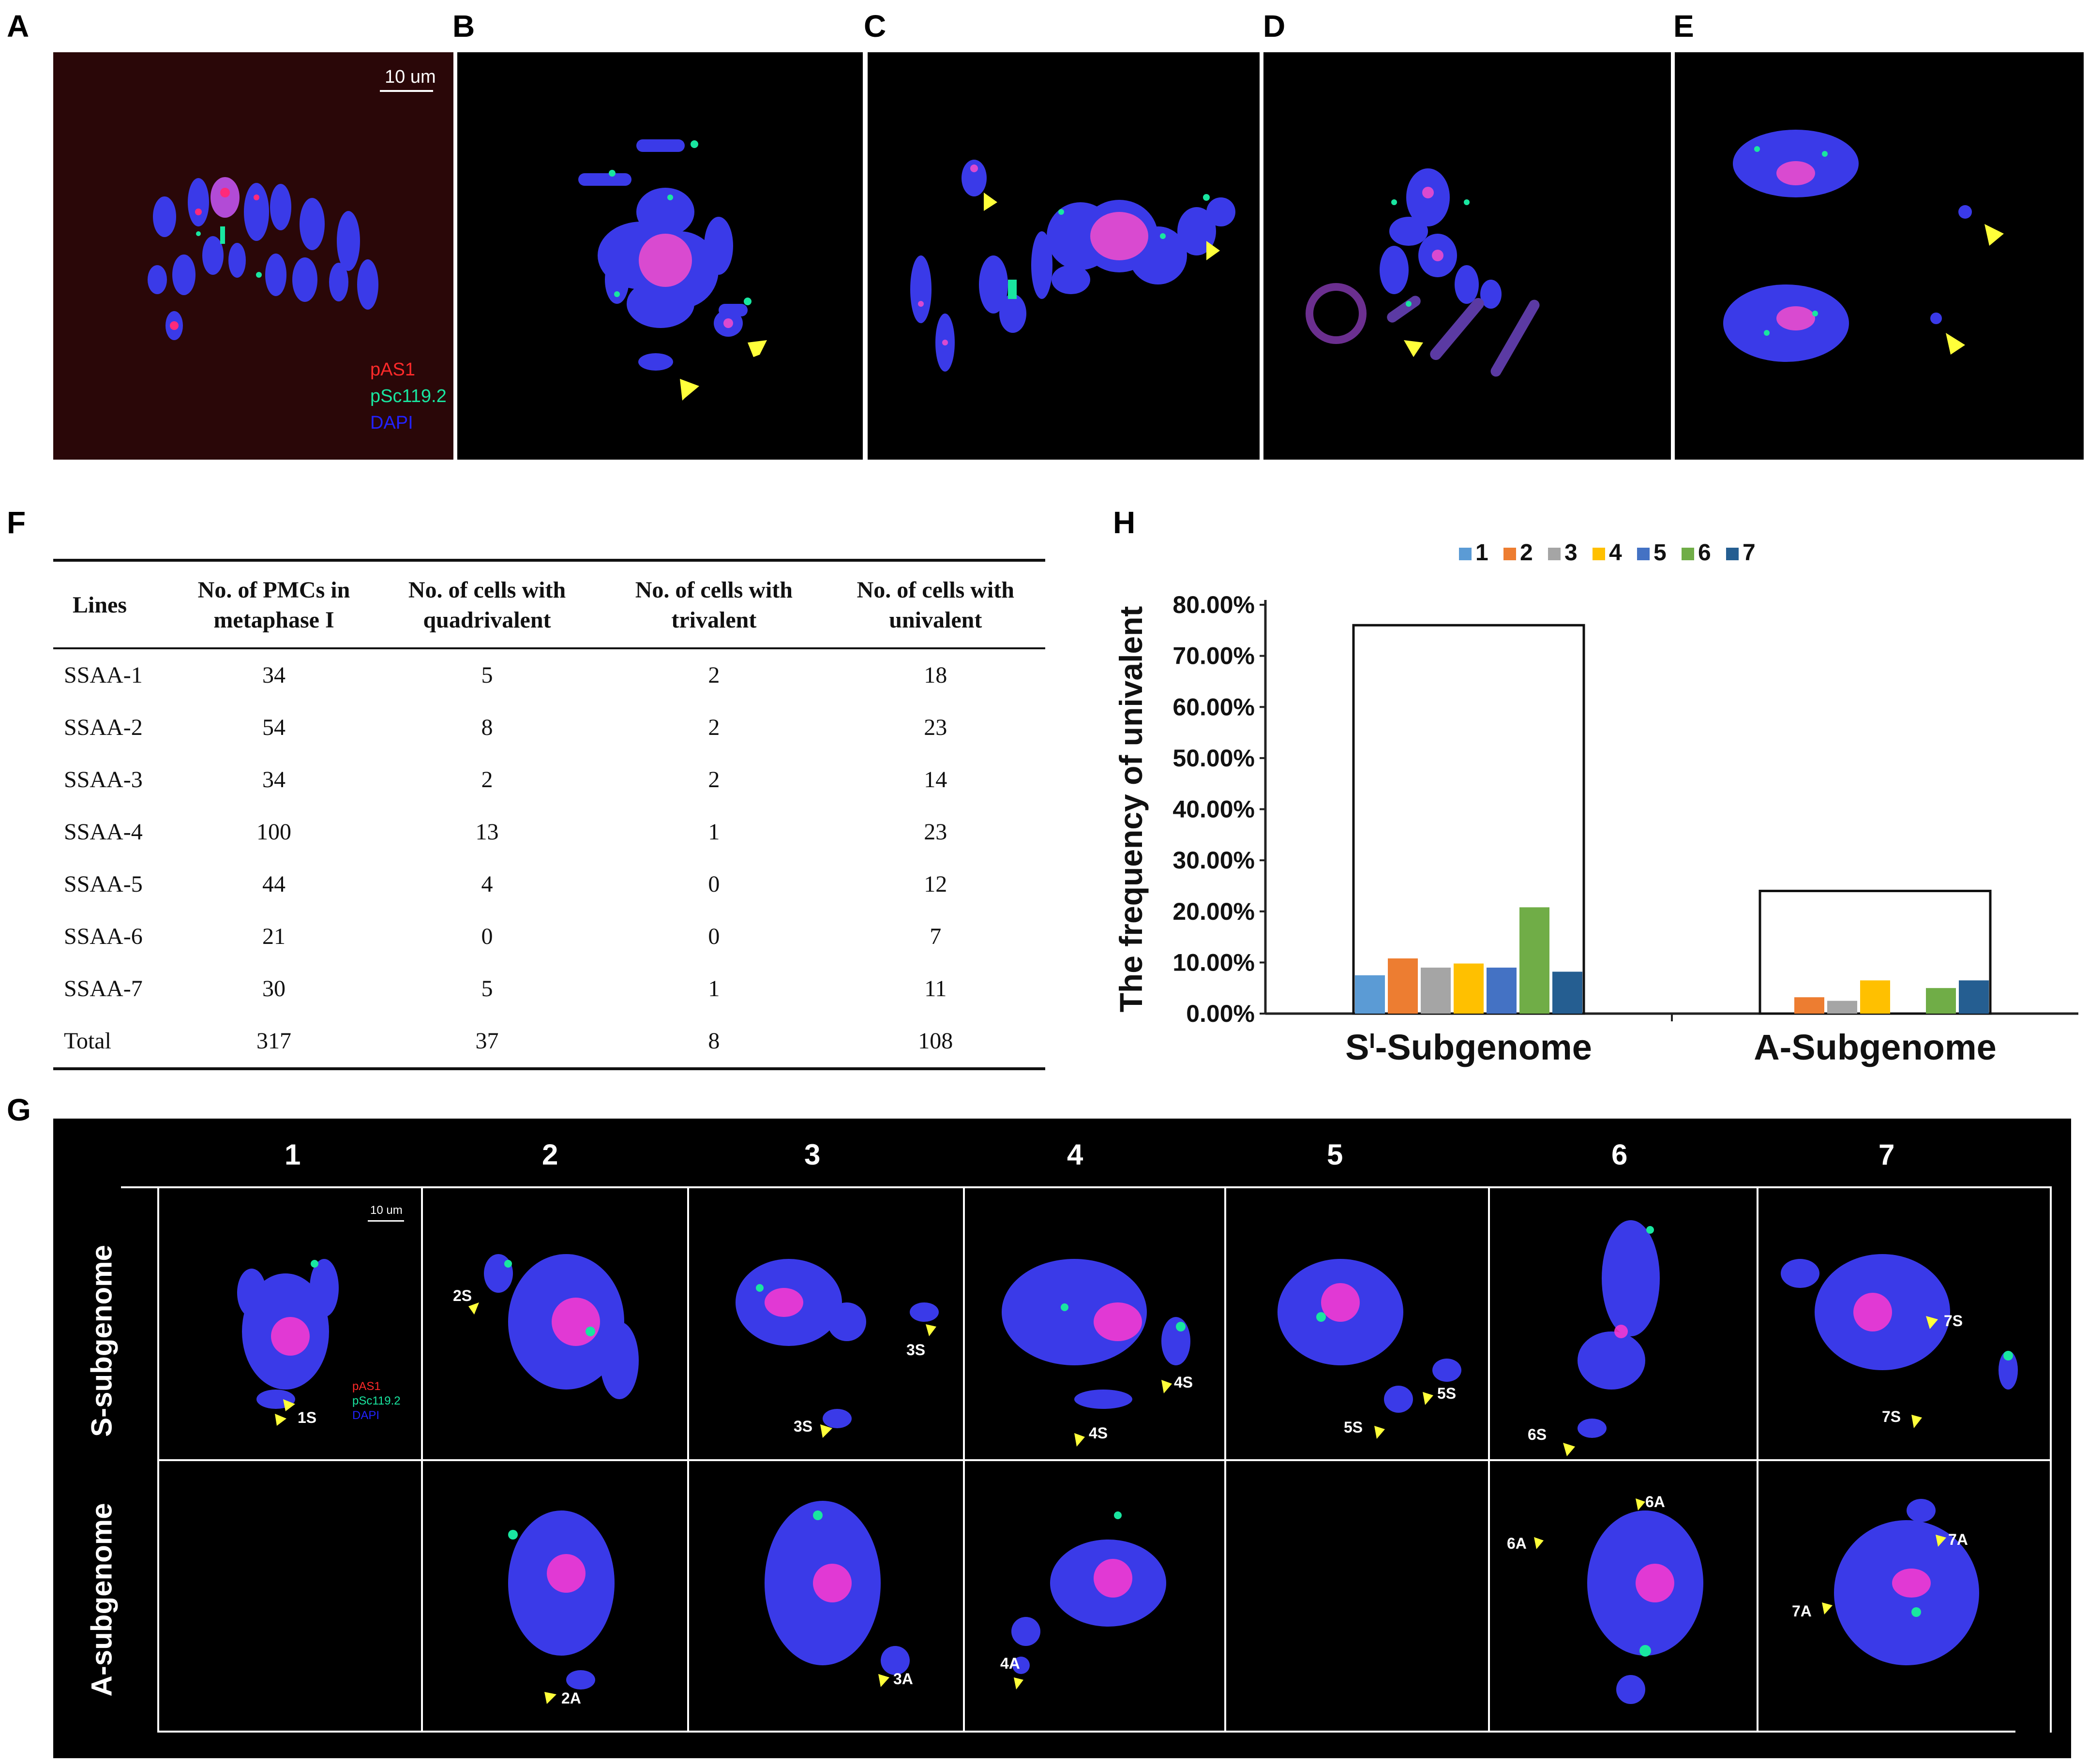 This screenshot has height=1764, width=2089. I want to click on scale-text: 10 um, so click(410, 77).